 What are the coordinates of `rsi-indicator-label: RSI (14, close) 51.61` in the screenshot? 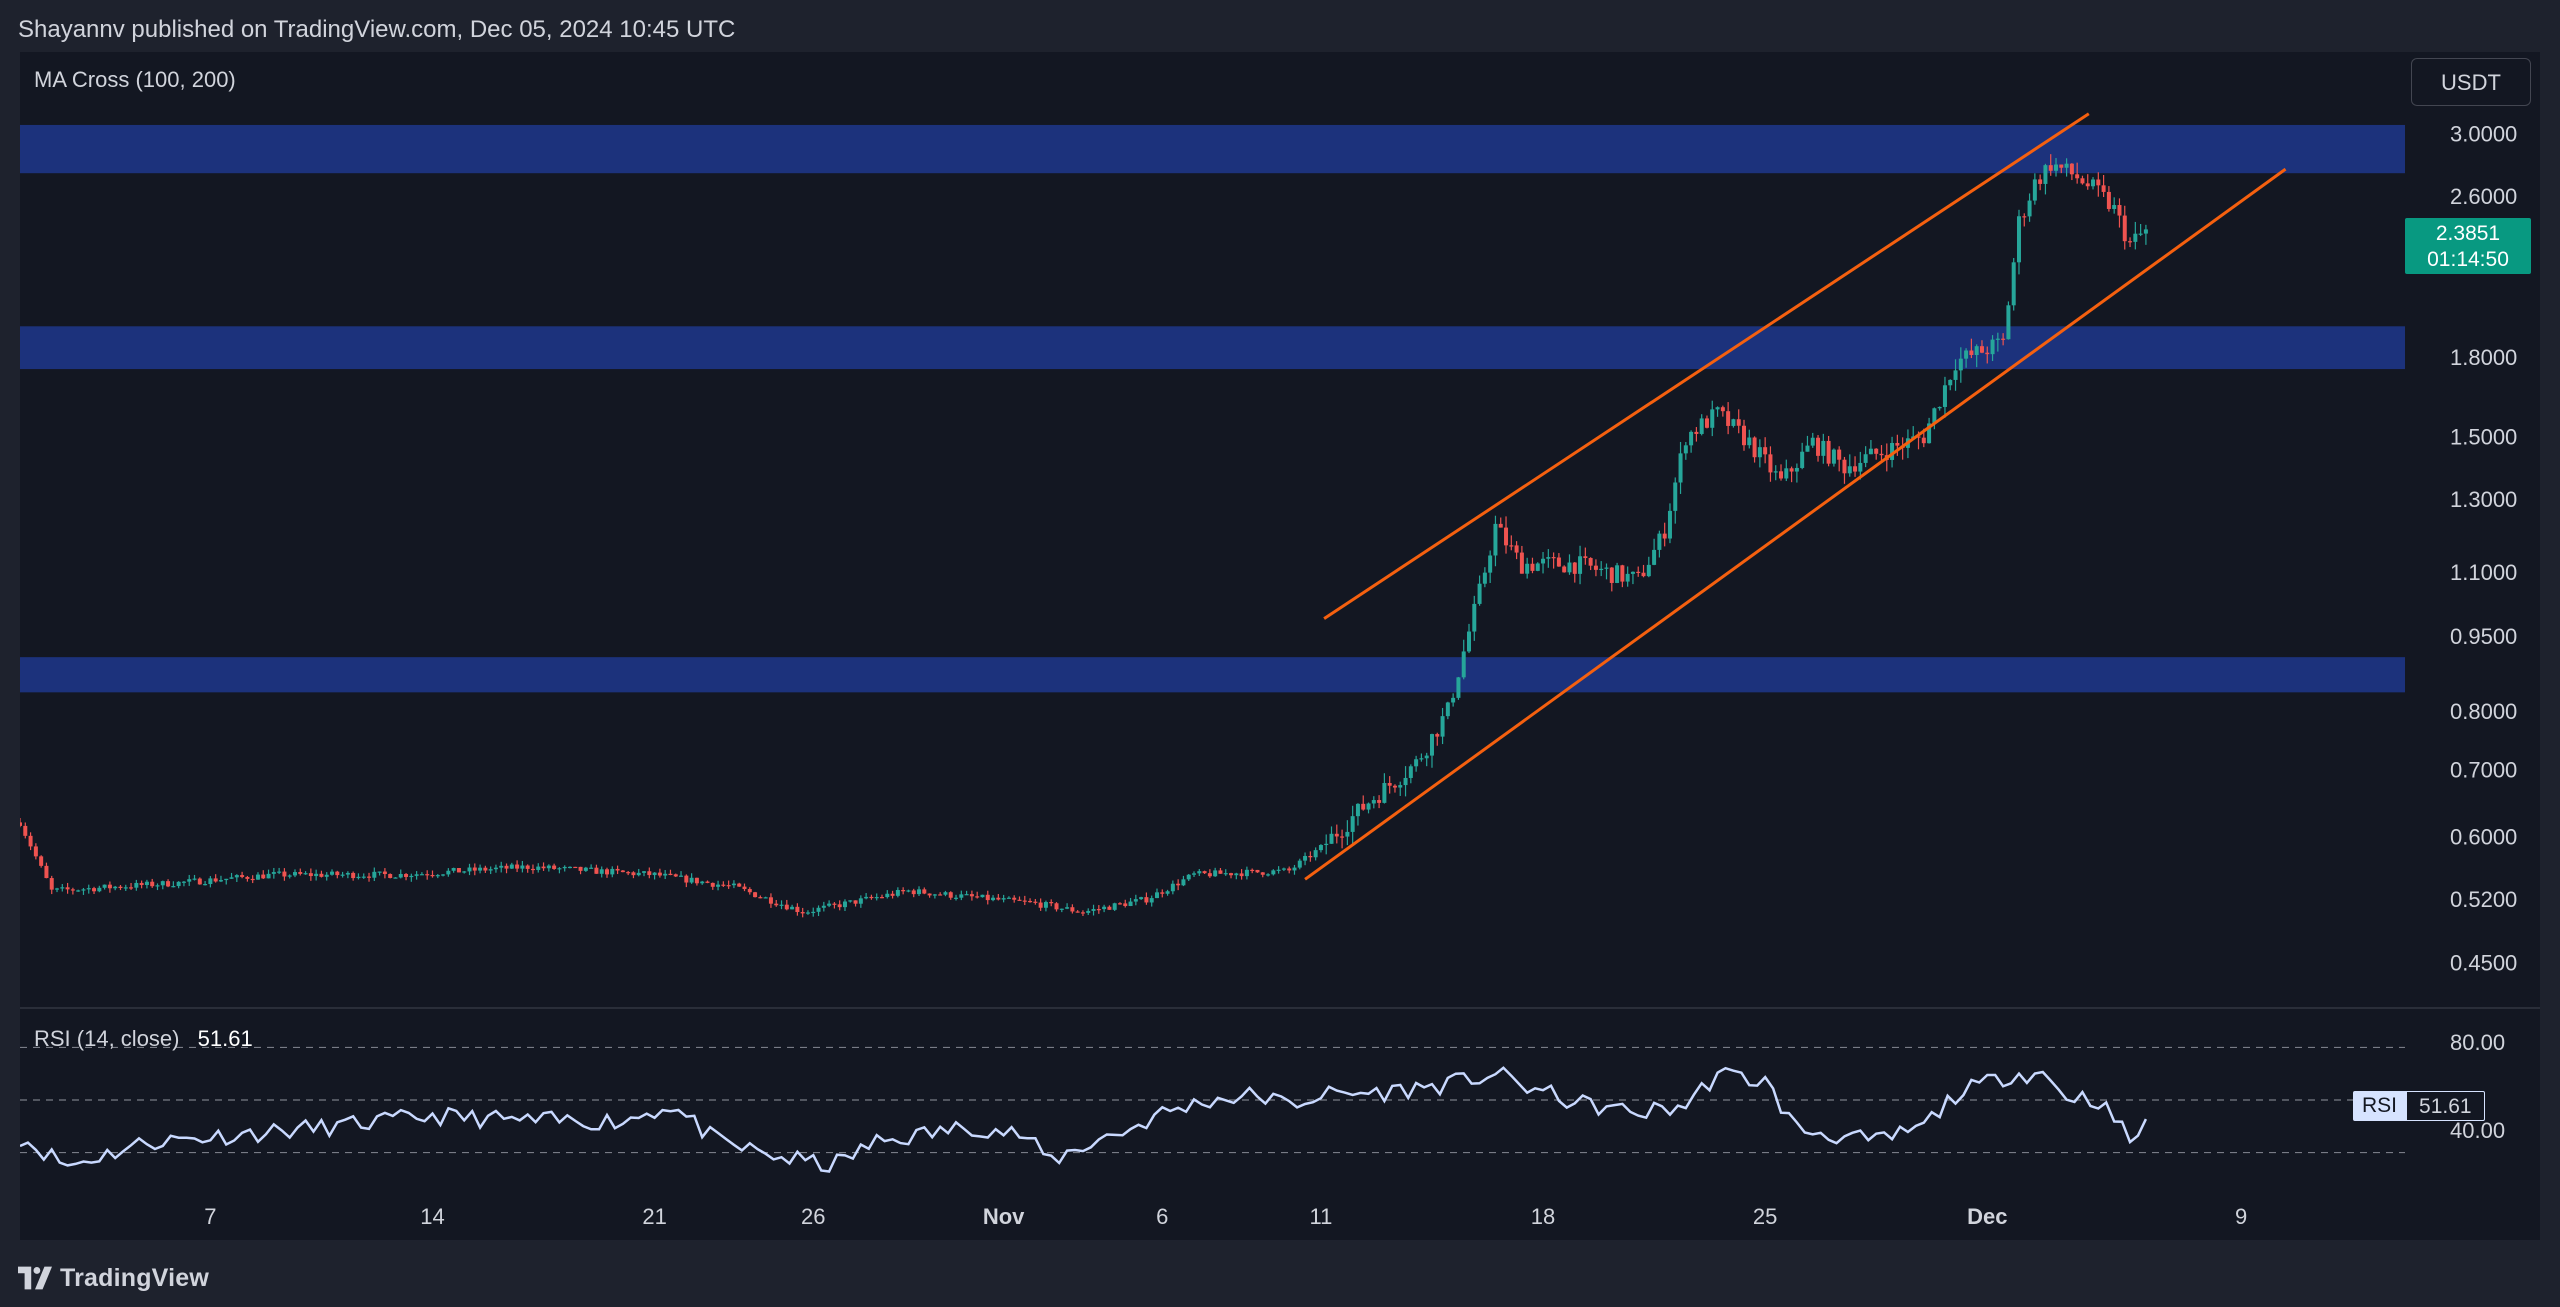 It's located at (143, 1038).